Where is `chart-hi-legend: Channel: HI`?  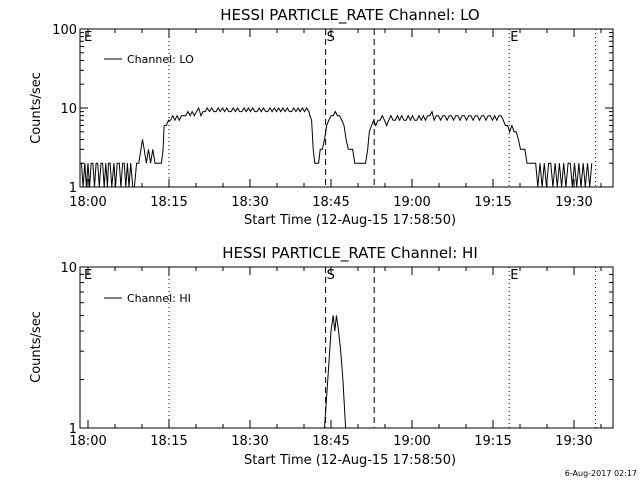
chart-hi-legend: Channel: HI is located at coordinates (147, 298).